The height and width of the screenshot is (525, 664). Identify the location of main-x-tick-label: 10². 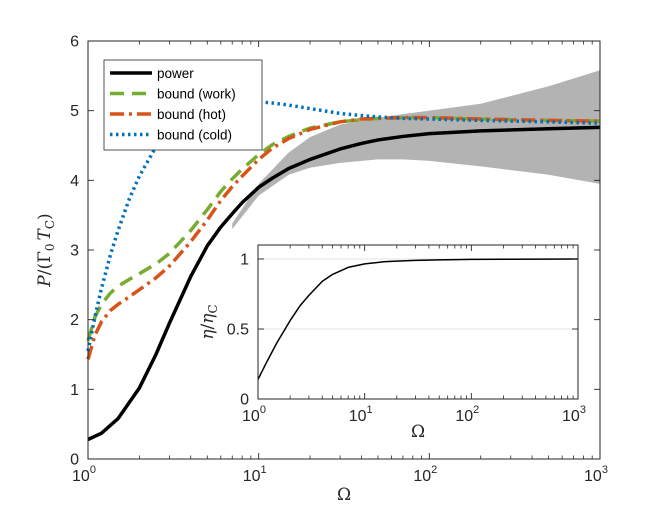
(425, 474).